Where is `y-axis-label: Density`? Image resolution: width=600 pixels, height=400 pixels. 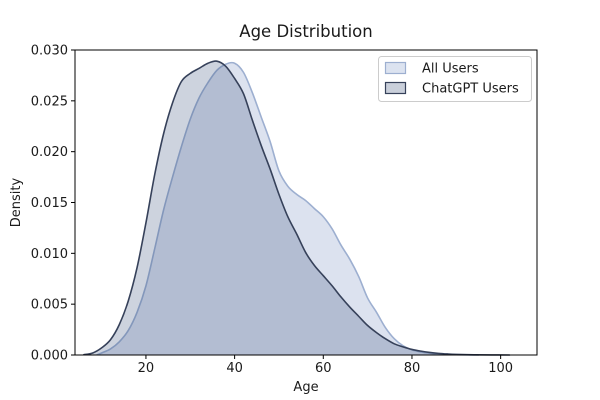 y-axis-label: Density is located at coordinates (16, 202).